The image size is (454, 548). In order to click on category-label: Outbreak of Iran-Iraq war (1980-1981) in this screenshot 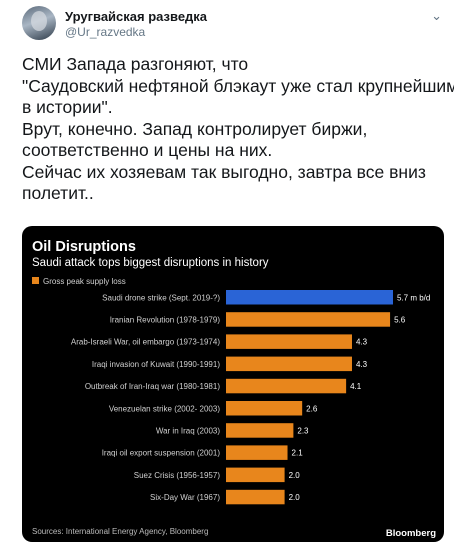, I will do `click(153, 386)`.